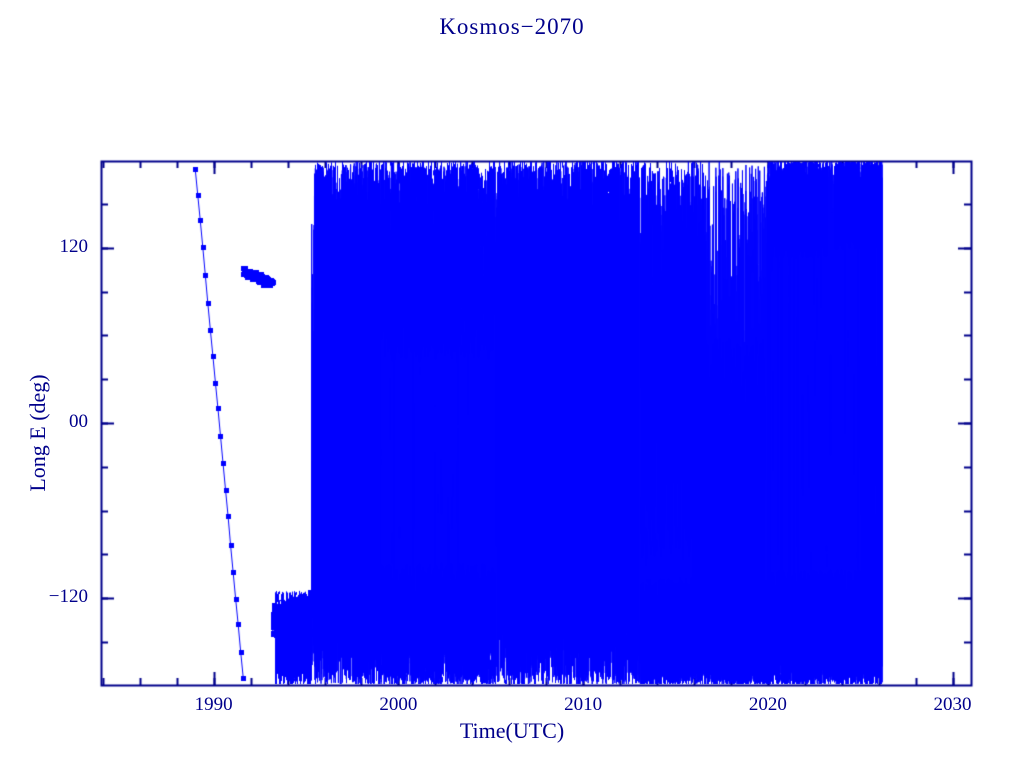 The height and width of the screenshot is (768, 1024). I want to click on x-tick-label-2030: 2030, so click(952, 704).